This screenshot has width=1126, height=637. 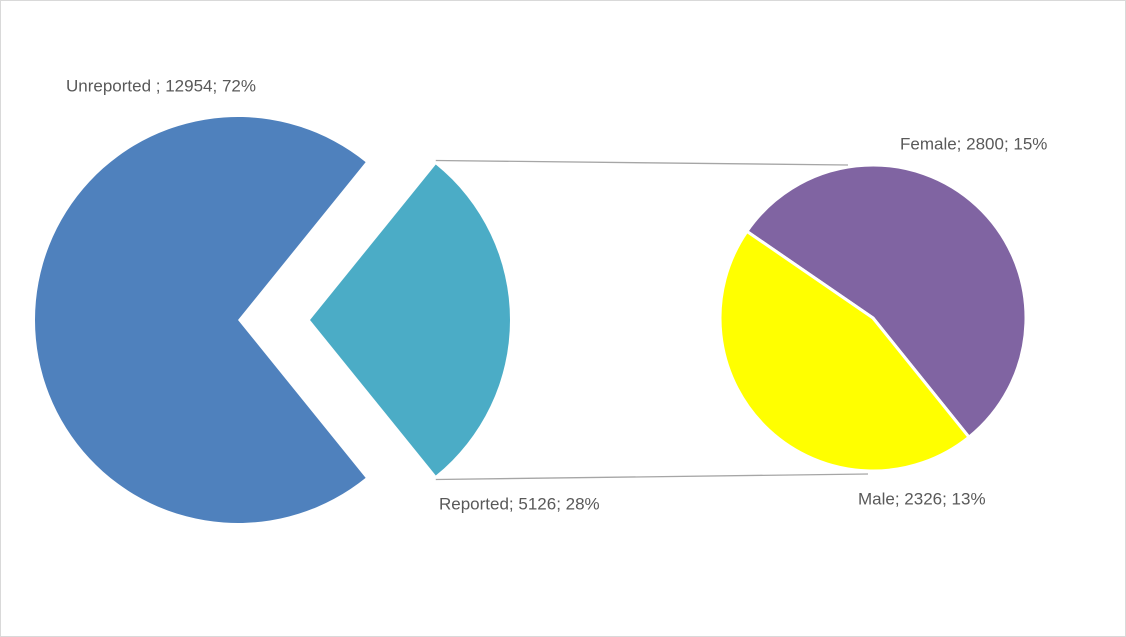 What do you see at coordinates (161, 85) in the screenshot?
I see `data-label: Unreported ; 12954; 72%` at bounding box center [161, 85].